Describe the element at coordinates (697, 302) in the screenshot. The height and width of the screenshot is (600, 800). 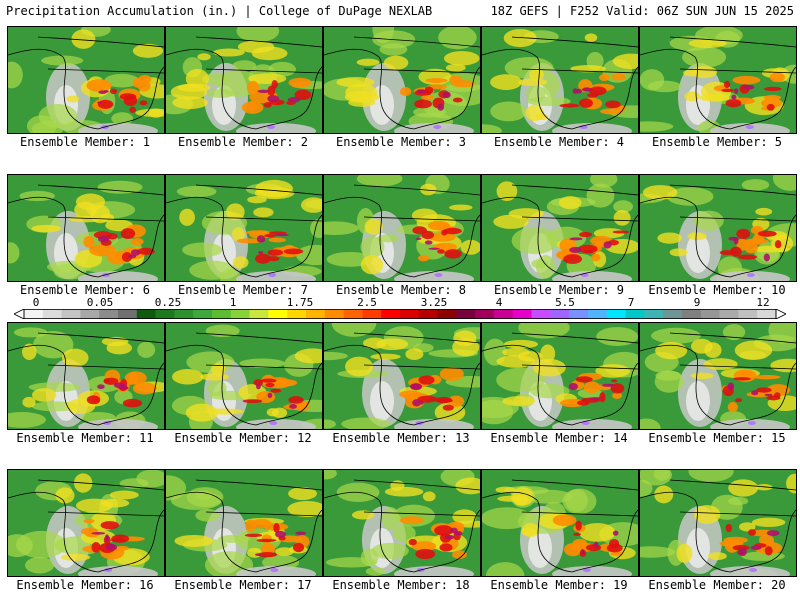
I see `colorbar-tick-label: 9` at that location.